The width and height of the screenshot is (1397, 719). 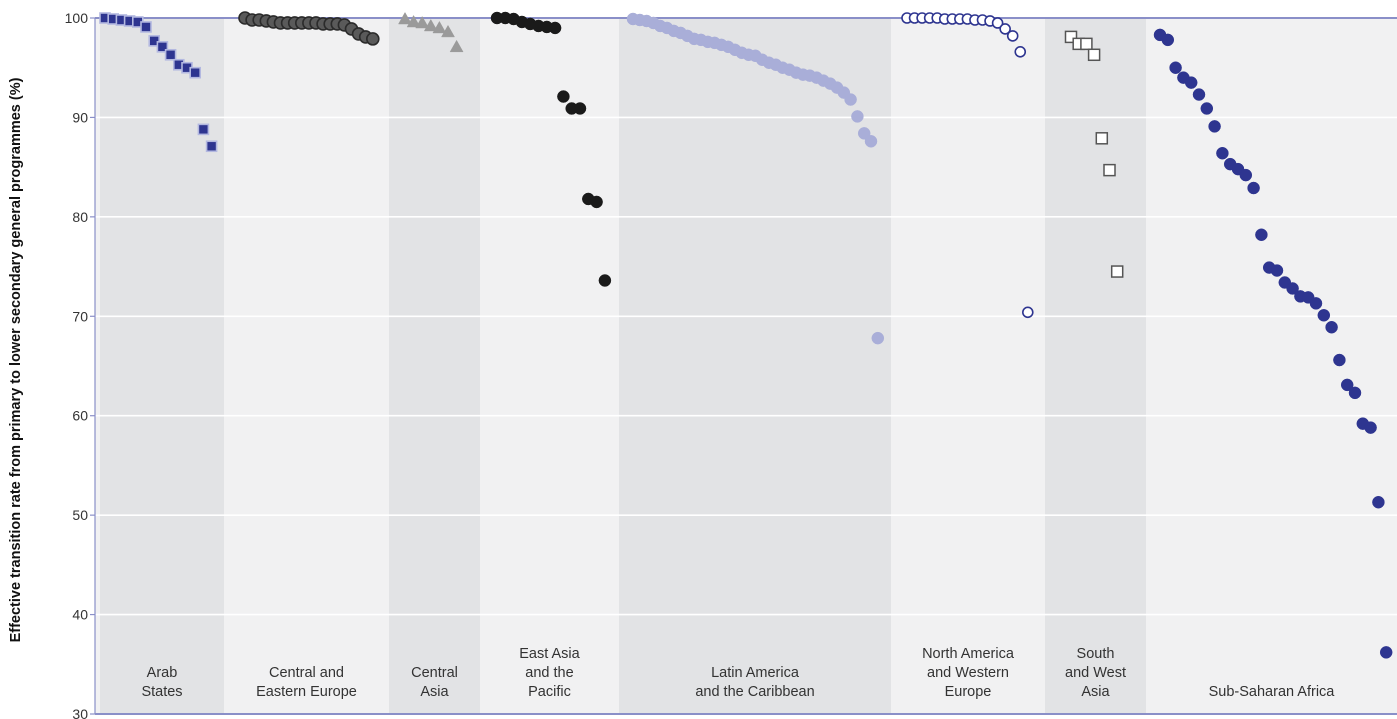 What do you see at coordinates (80, 217) in the screenshot?
I see `y-tick-label: 80` at bounding box center [80, 217].